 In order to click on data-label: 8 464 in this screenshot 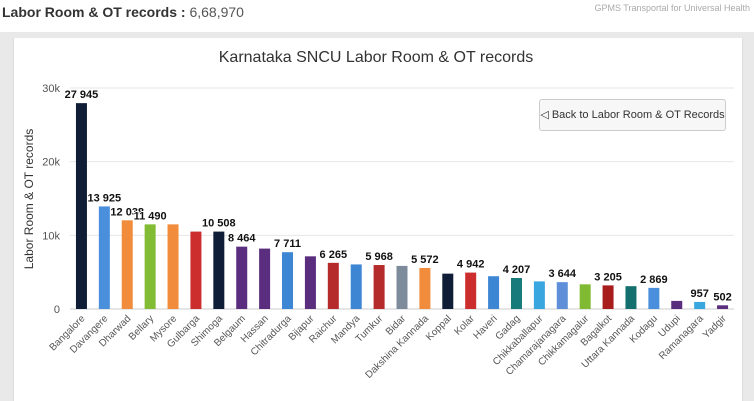, I will do `click(242, 239)`.